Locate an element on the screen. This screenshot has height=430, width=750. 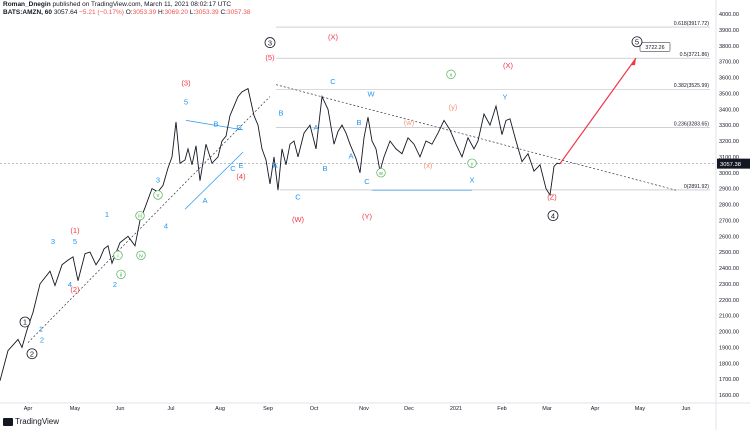
subwave-circle-label: v is located at coordinates (158, 196).